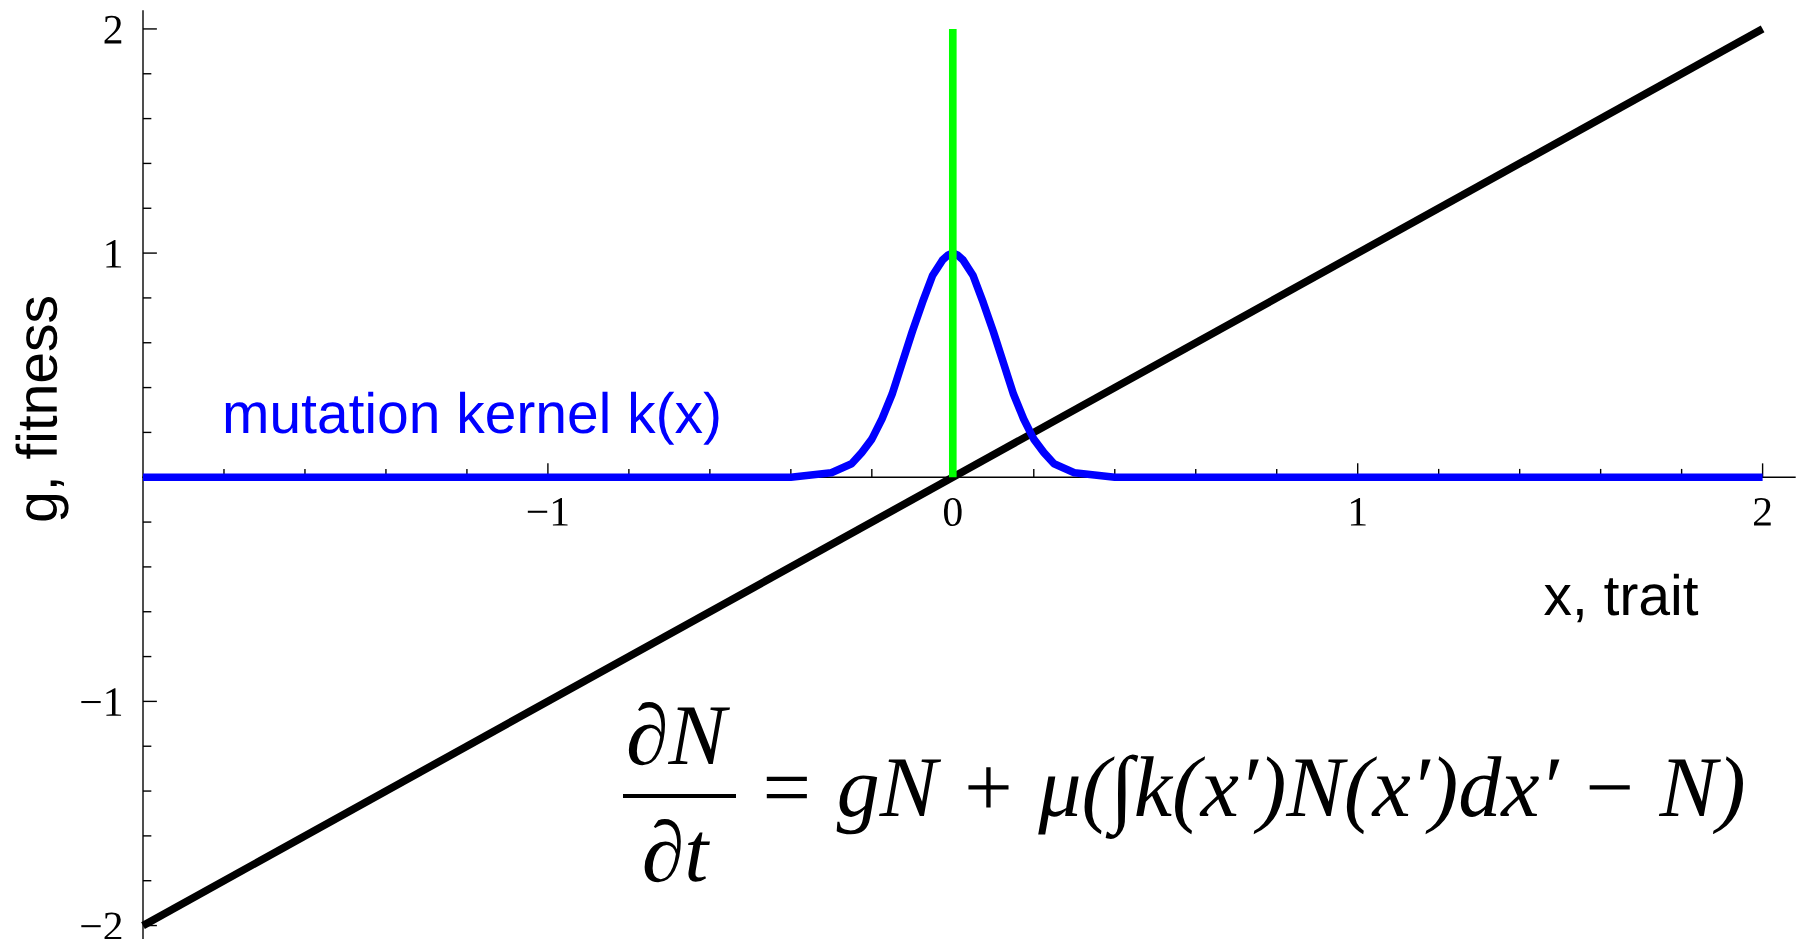  What do you see at coordinates (1358, 512) in the screenshot?
I see `x-tick-label: 1` at bounding box center [1358, 512].